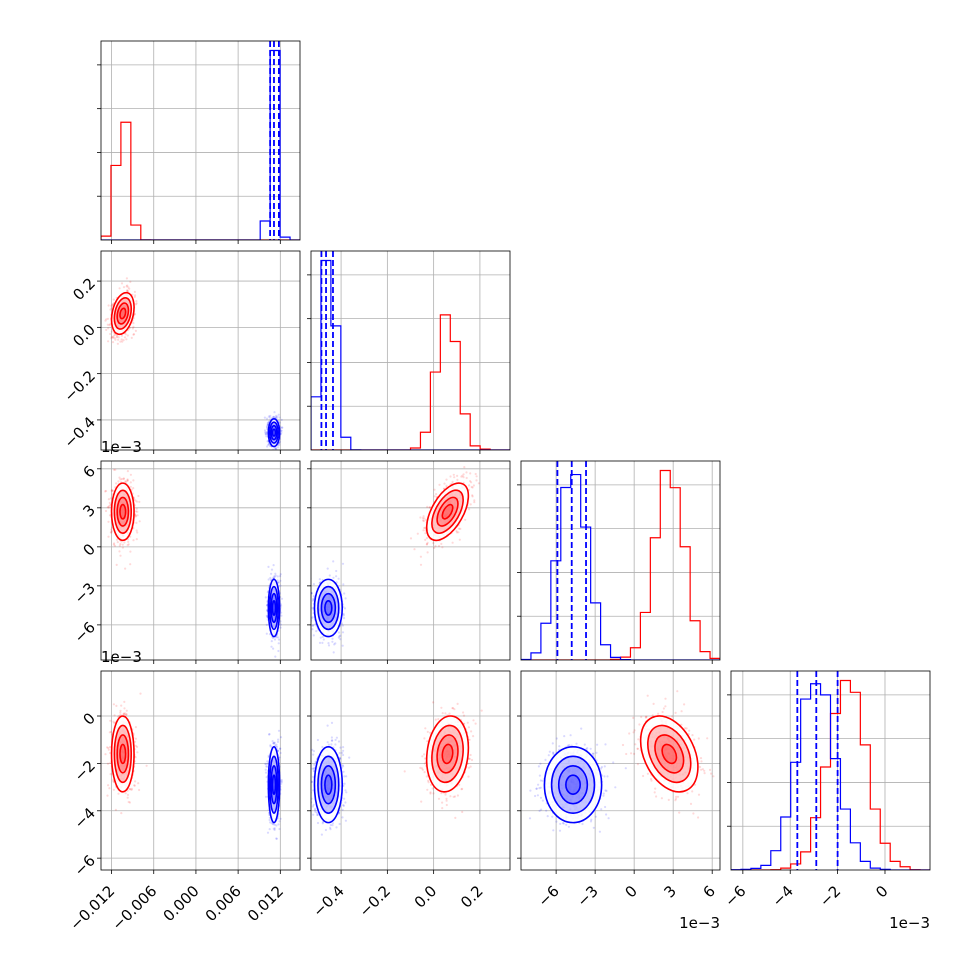 This screenshot has height=970, width=970. I want to click on scatter-group, so click(194, 363).